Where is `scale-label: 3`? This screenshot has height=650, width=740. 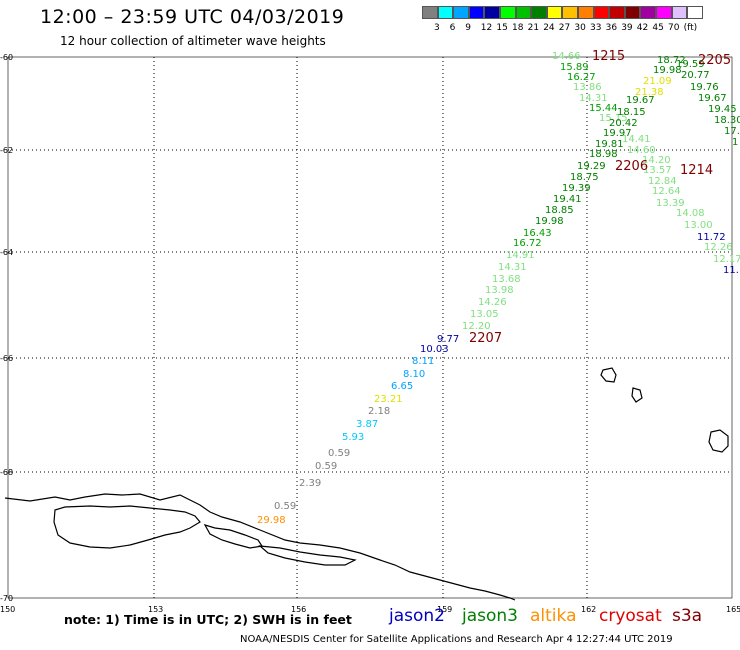 scale-label: 3 is located at coordinates (437, 28).